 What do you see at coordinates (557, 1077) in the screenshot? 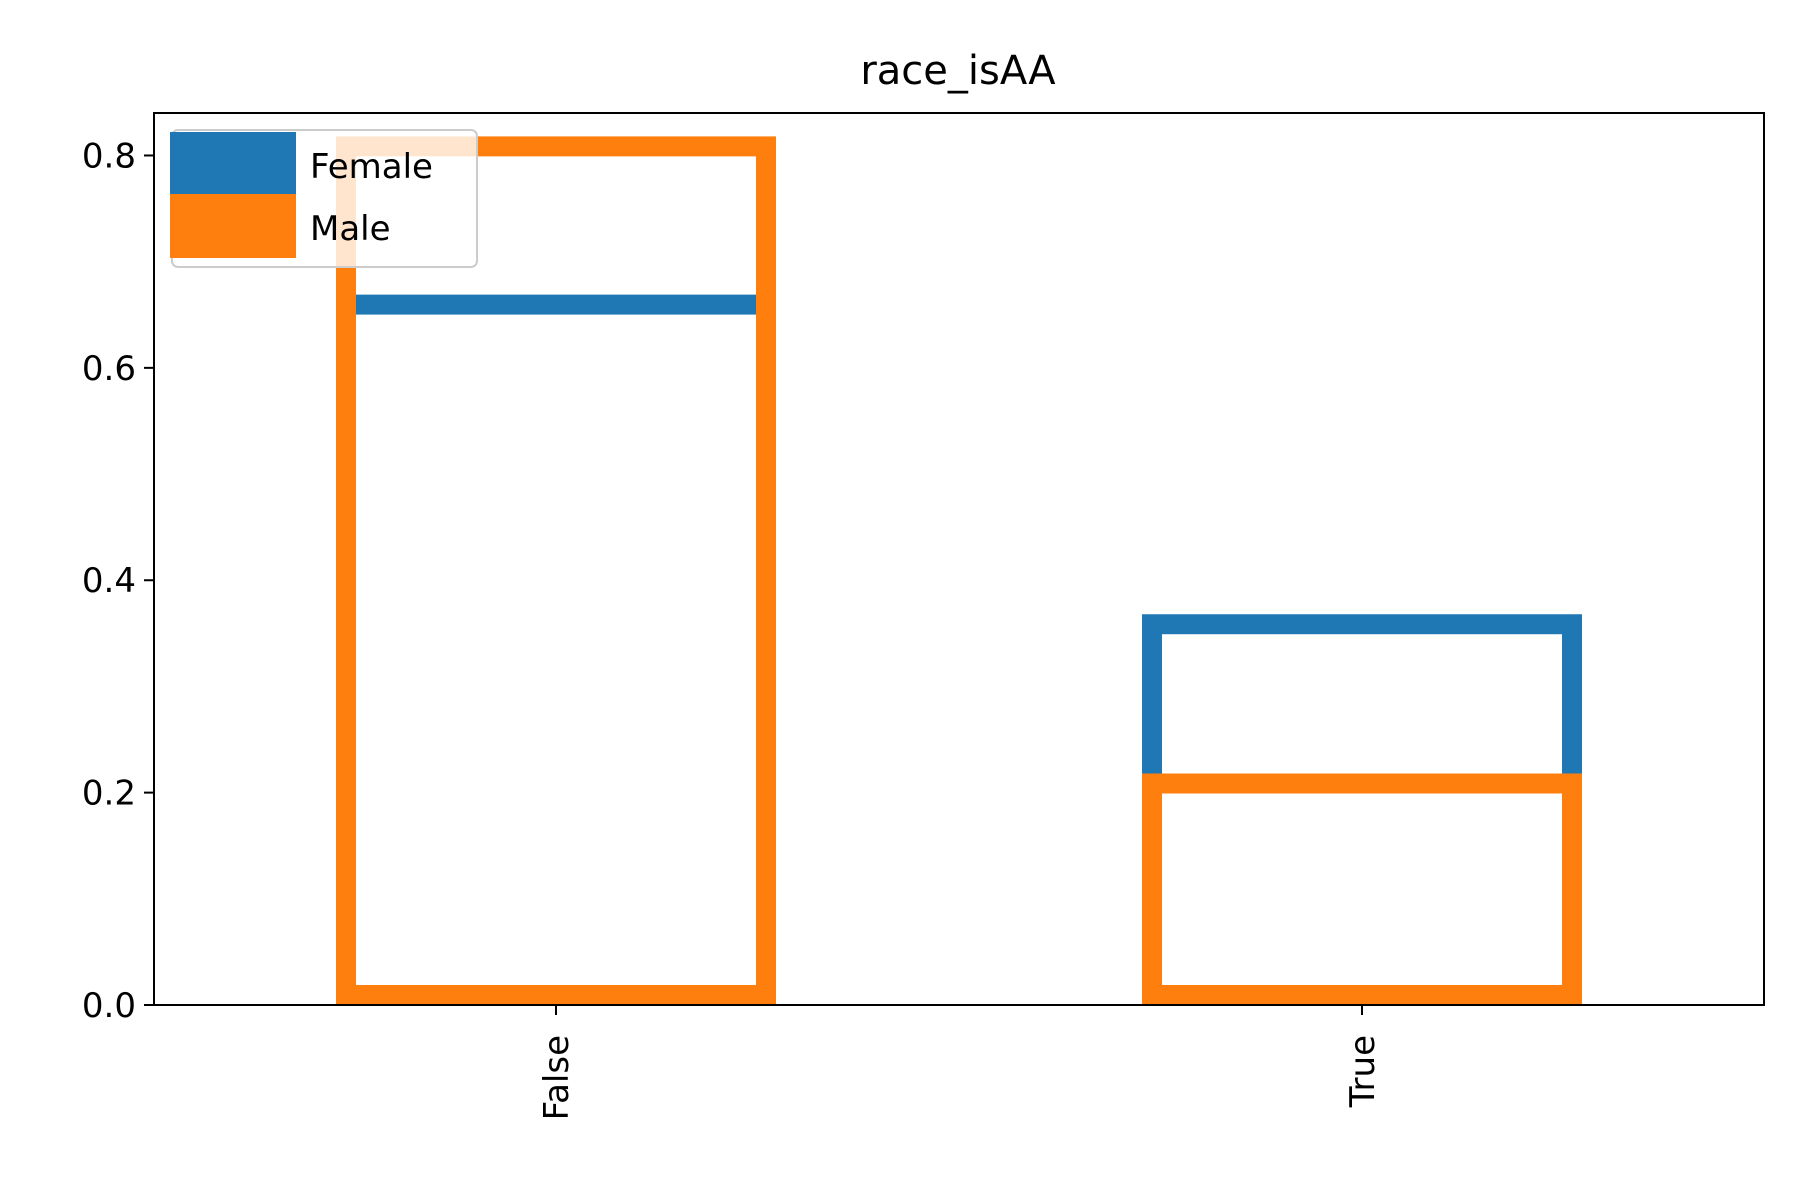
I see `x-tick-label-false: False` at bounding box center [557, 1077].